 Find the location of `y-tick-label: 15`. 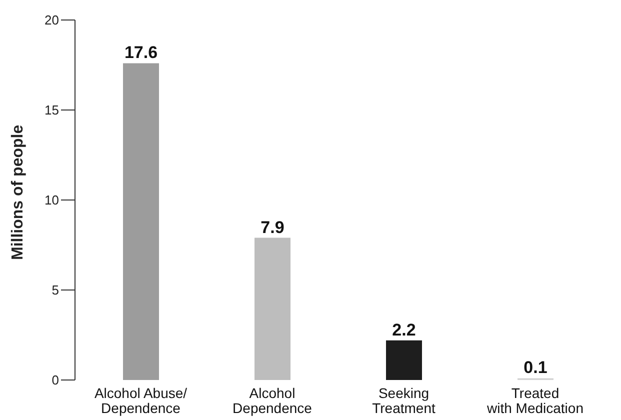

y-tick-label: 15 is located at coordinates (51, 110).